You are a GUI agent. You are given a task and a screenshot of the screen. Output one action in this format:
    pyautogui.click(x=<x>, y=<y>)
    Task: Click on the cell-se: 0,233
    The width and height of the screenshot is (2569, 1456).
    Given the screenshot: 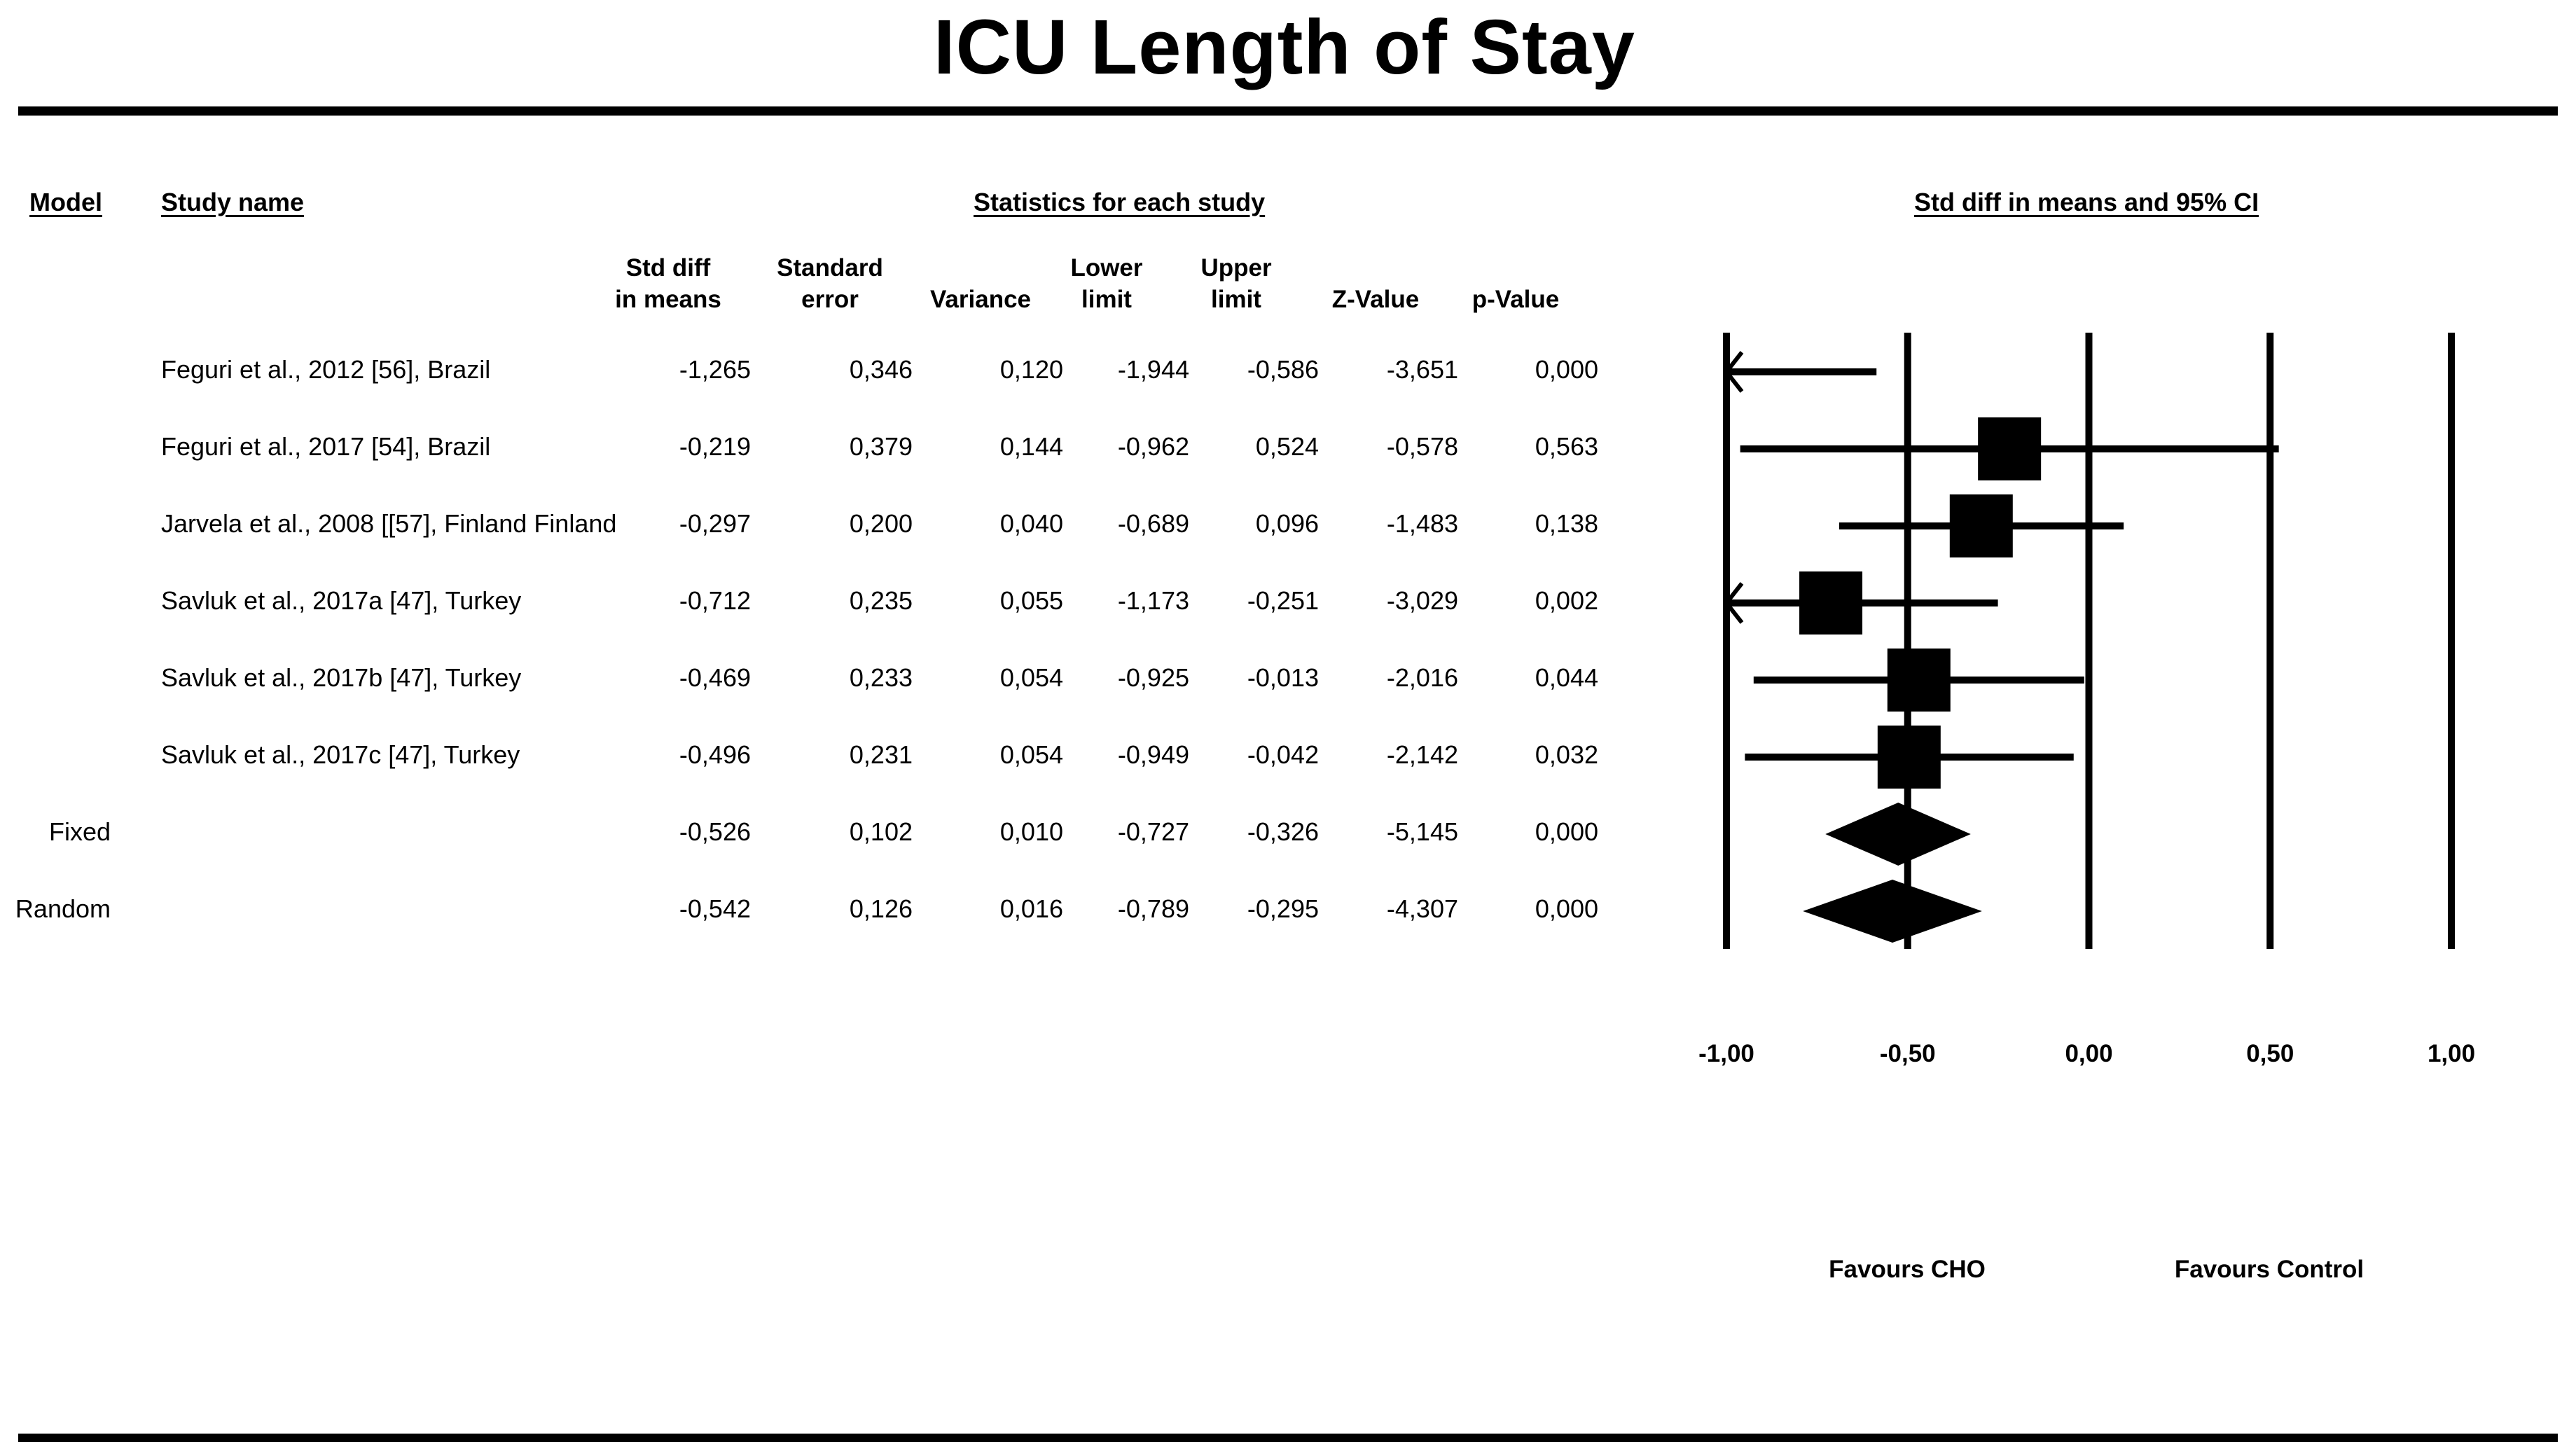 What is the action you would take?
    pyautogui.click(x=881, y=677)
    